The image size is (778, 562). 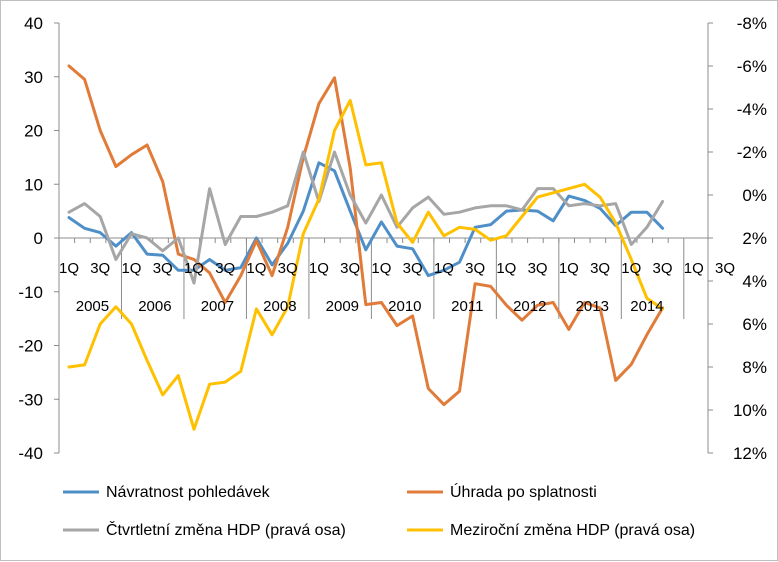 I want to click on left-tick-label: -20, so click(x=30, y=346).